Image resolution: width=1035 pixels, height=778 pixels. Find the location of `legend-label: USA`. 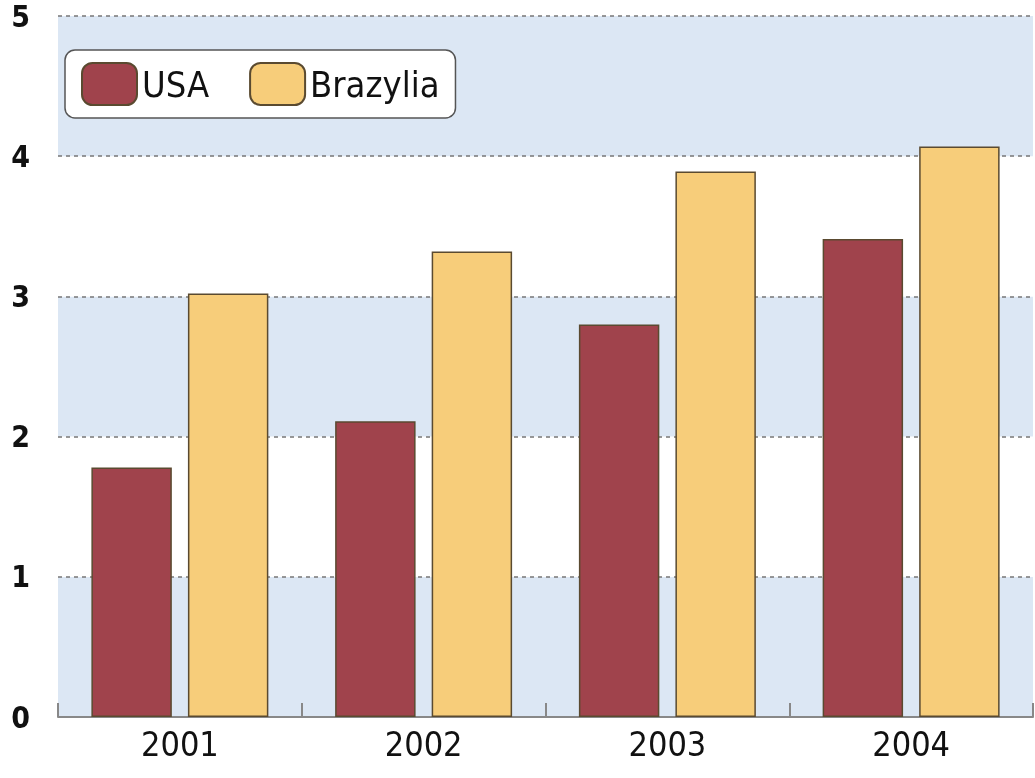

legend-label: USA is located at coordinates (176, 84).